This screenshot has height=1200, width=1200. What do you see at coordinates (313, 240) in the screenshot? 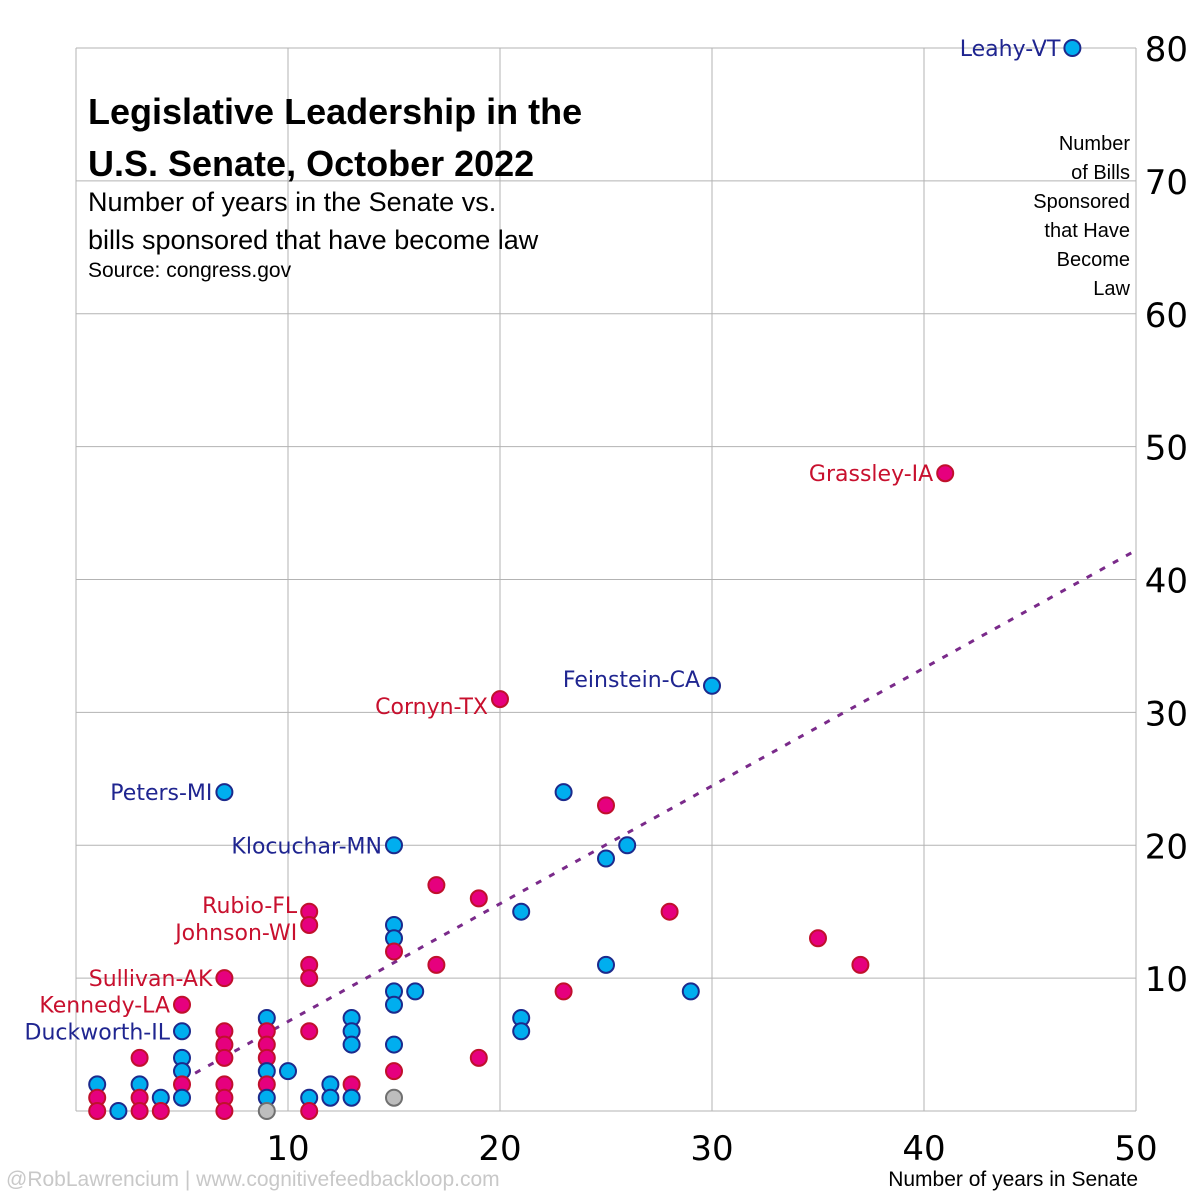
I see `subtitle-line: bills sponsored that have become law` at bounding box center [313, 240].